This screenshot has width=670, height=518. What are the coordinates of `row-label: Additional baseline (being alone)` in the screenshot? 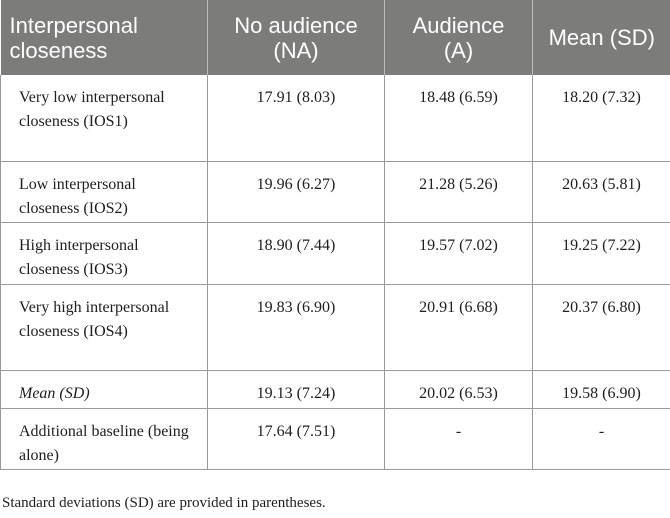 It's located at (104, 439).